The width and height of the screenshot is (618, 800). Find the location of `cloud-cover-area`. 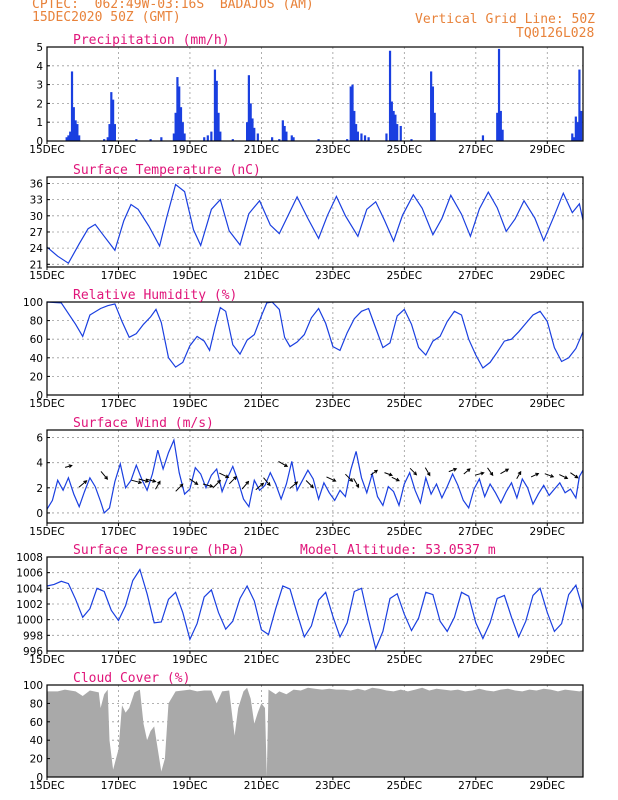

cloud-cover-area is located at coordinates (315, 732).